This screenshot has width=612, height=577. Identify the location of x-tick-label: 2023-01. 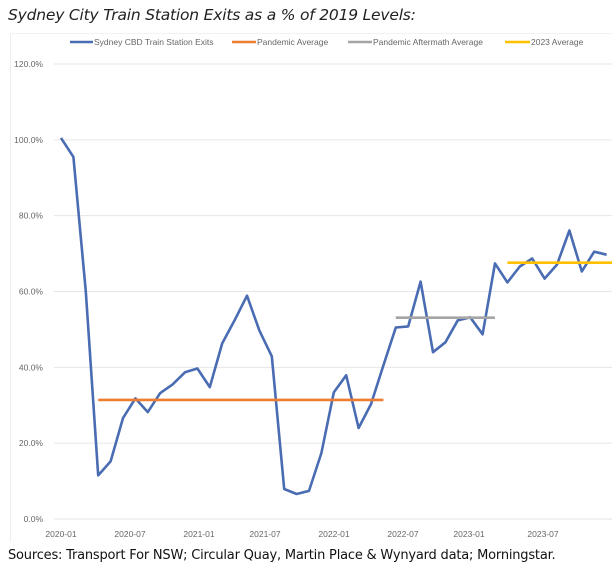
(468, 534).